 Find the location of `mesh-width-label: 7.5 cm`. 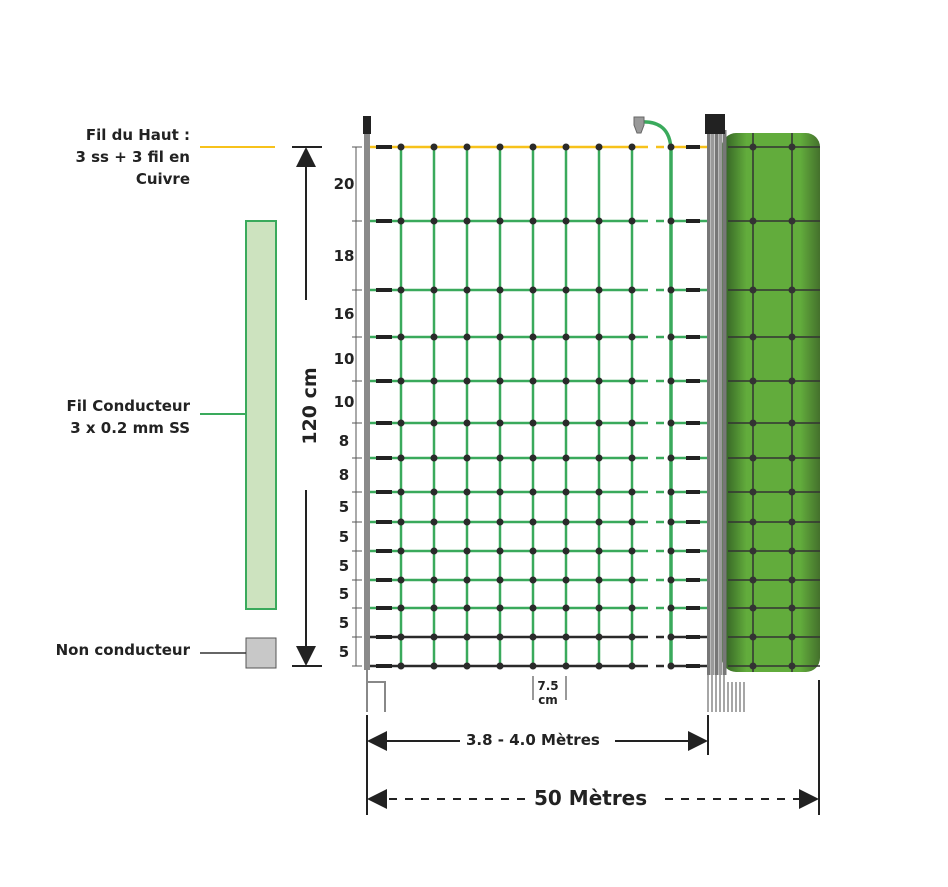

mesh-width-label: 7.5 cm is located at coordinates (548, 693).